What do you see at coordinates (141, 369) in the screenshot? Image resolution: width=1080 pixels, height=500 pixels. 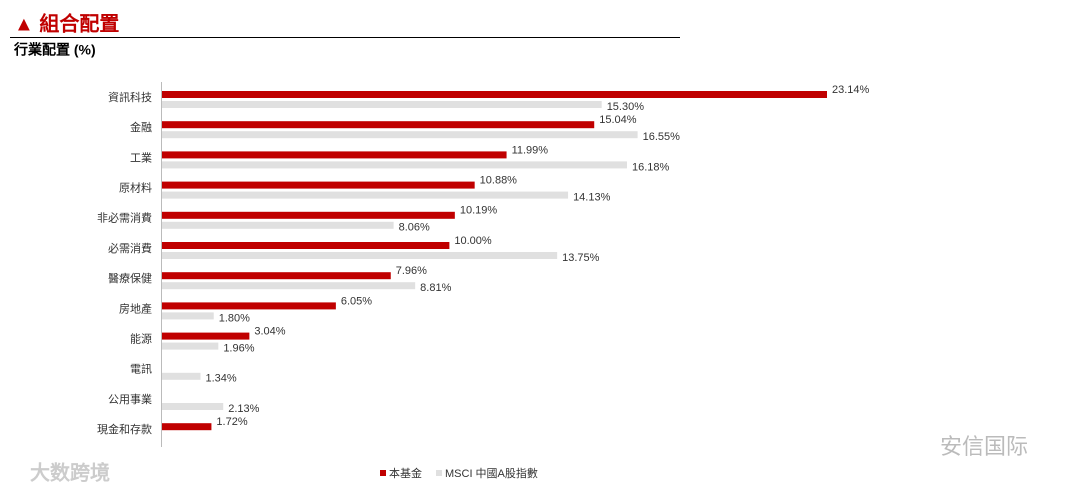 I see `y-tick-label: 電訊` at bounding box center [141, 369].